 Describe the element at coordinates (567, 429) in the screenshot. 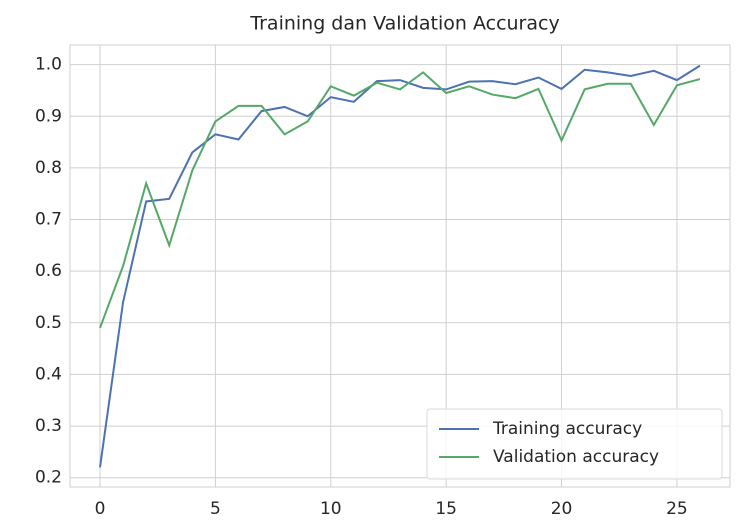

I see `legend-label: Training accuracy` at that location.